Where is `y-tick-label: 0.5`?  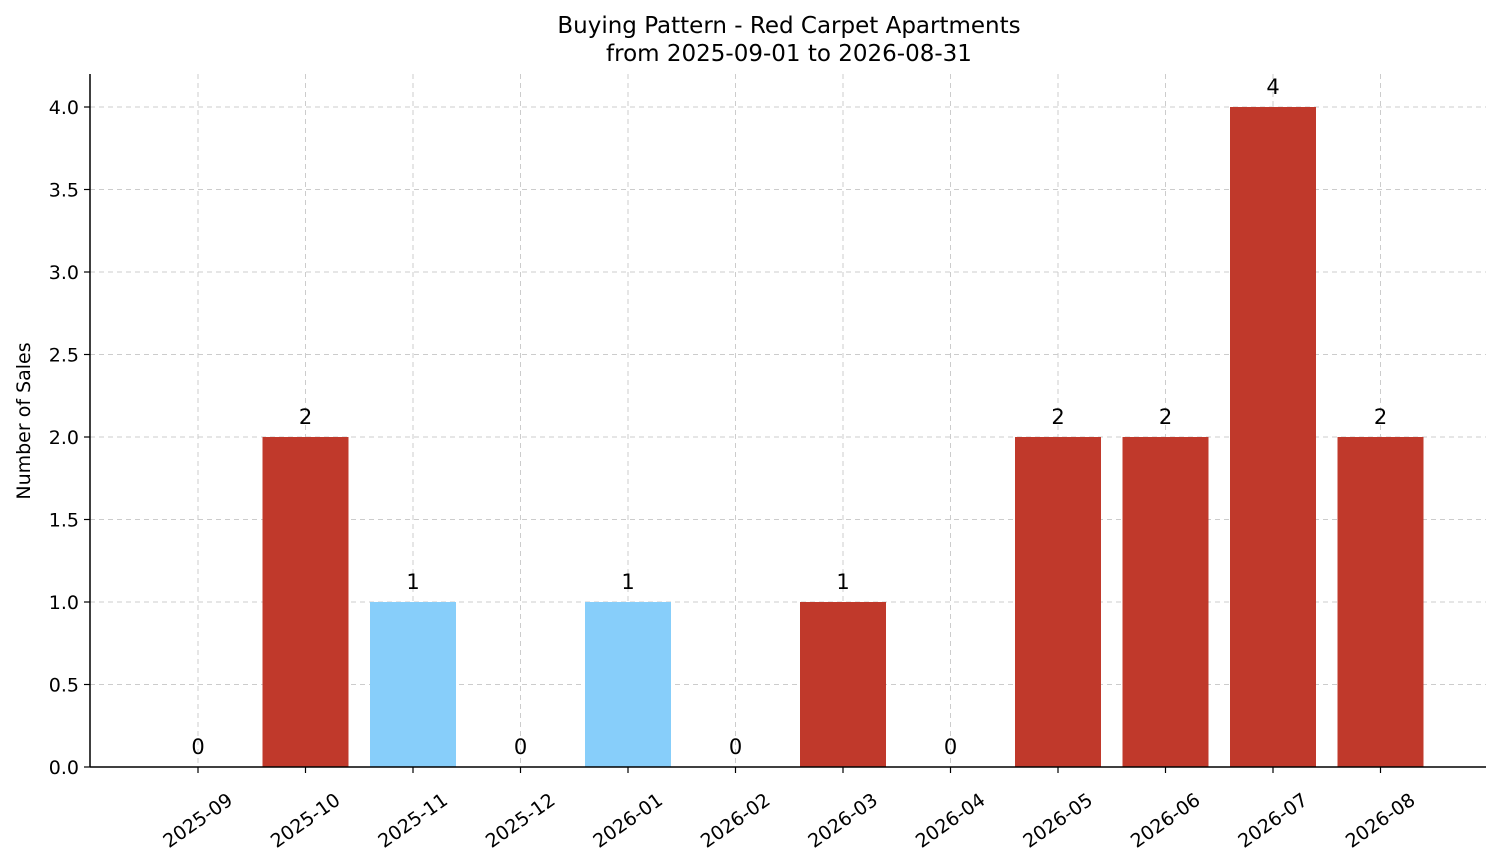
y-tick-label: 0.5 is located at coordinates (64, 686).